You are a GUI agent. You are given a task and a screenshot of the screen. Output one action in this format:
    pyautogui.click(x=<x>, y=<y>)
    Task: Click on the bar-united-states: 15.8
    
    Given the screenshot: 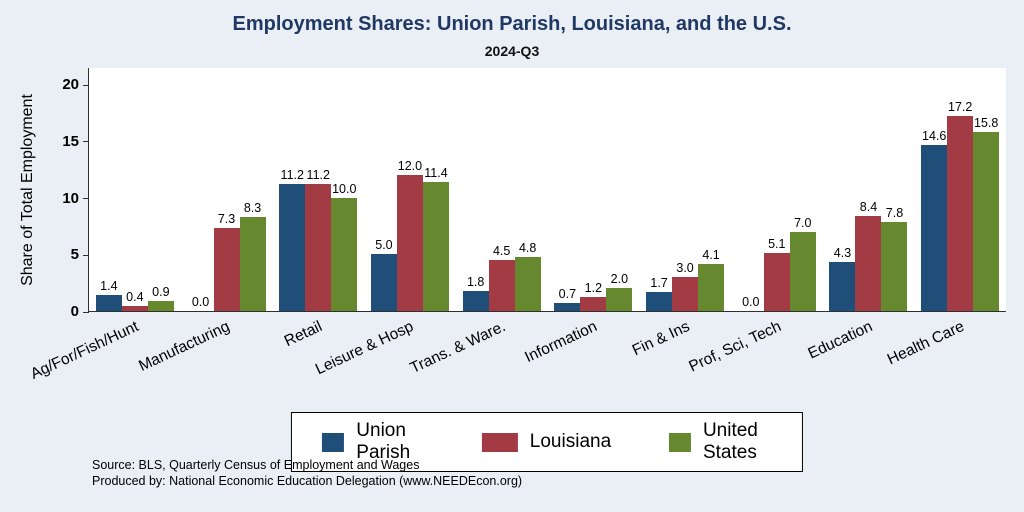 What is the action you would take?
    pyautogui.click(x=986, y=213)
    